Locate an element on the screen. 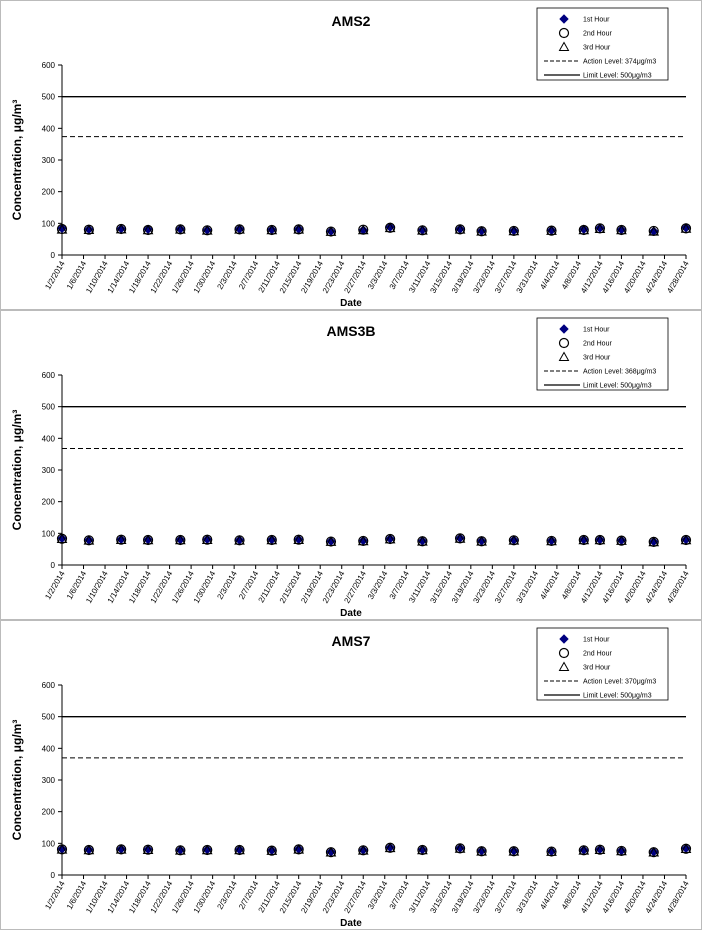 This screenshot has width=702, height=930. legend-label: Limit Level: 500μg/m3 is located at coordinates (617, 76).